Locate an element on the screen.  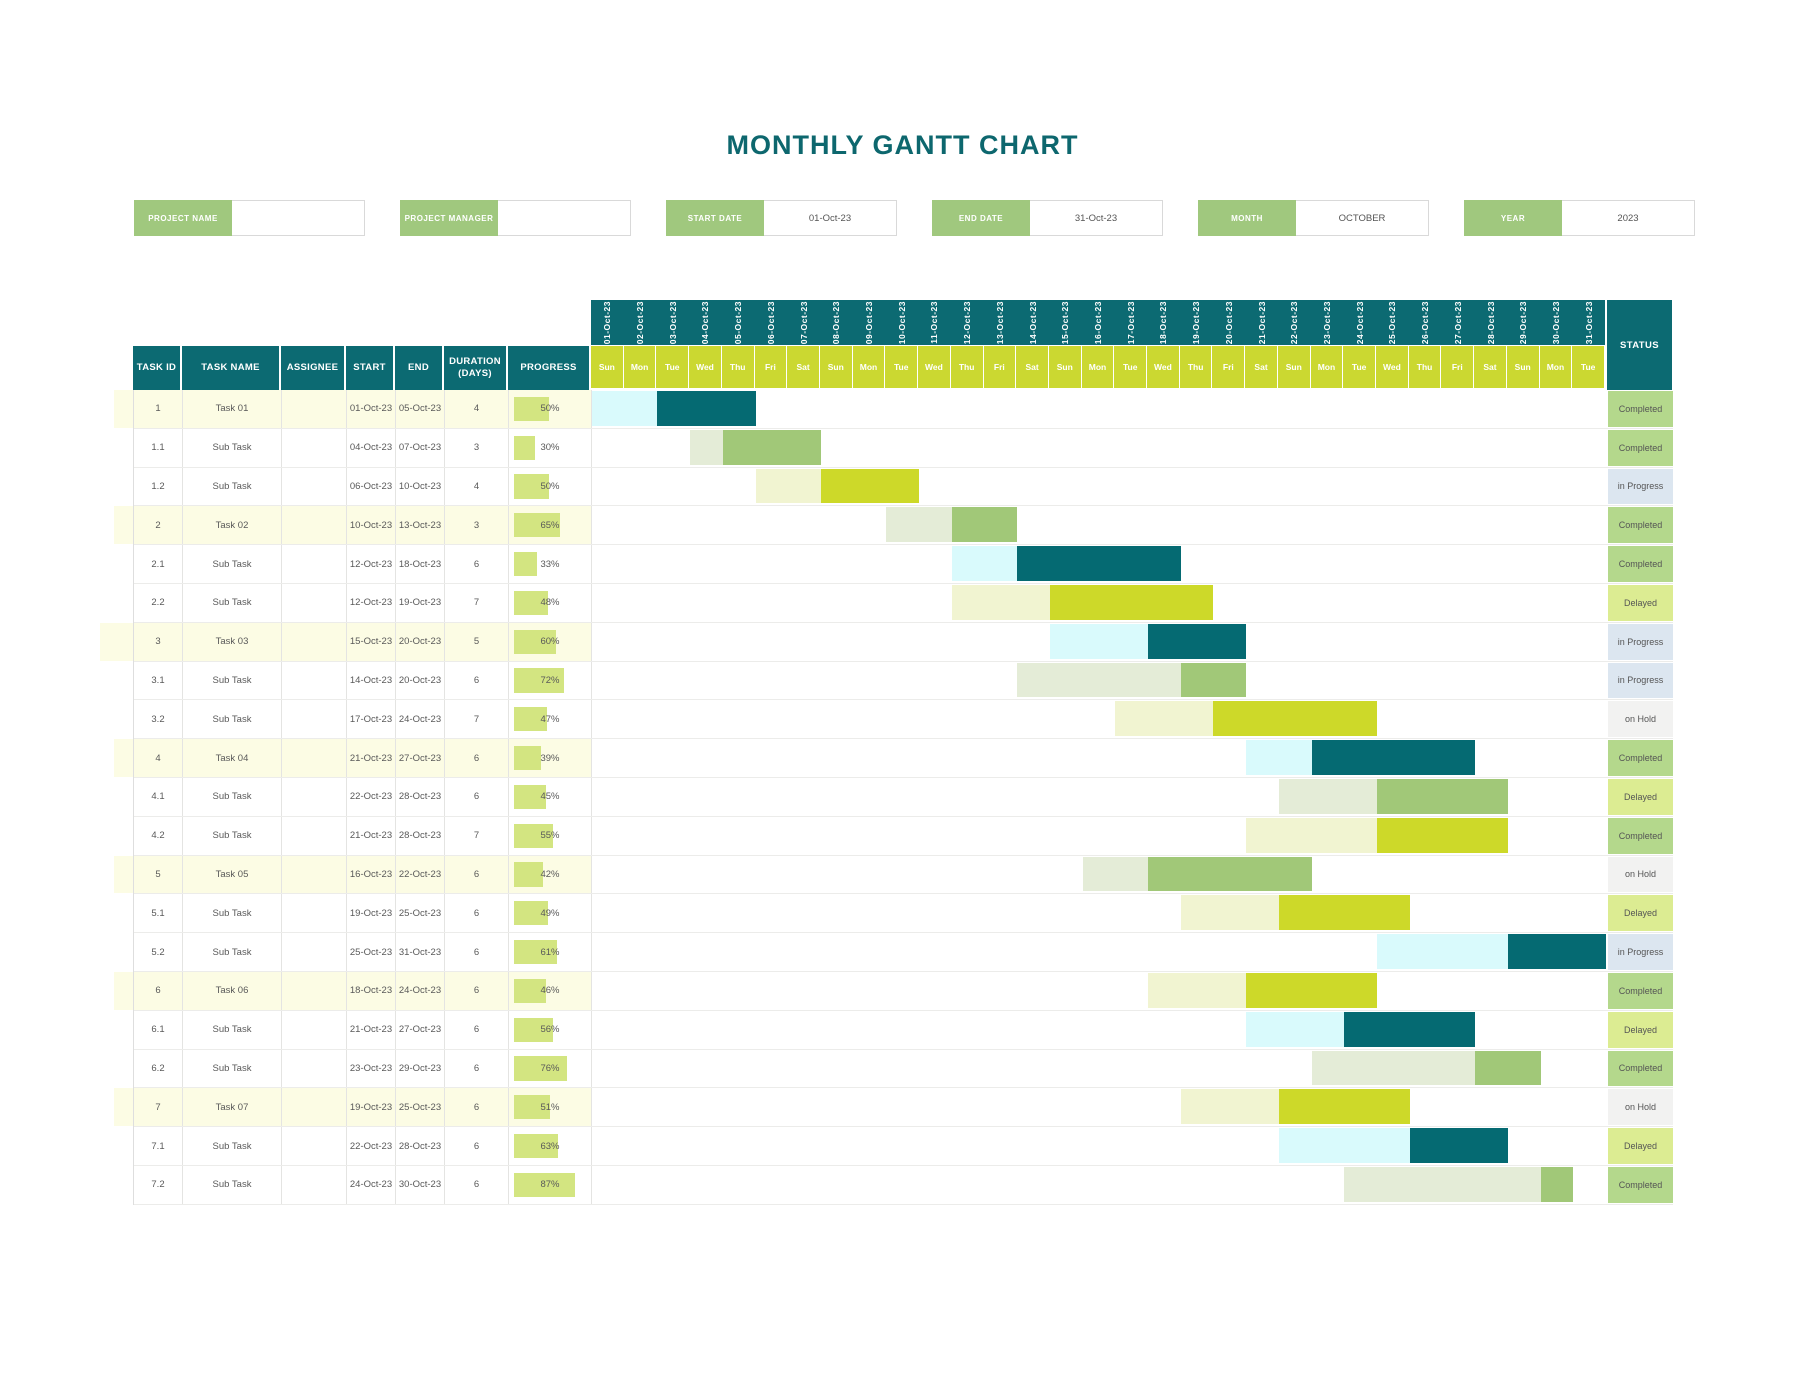
progress-cell: 61% is located at coordinates (550, 952).